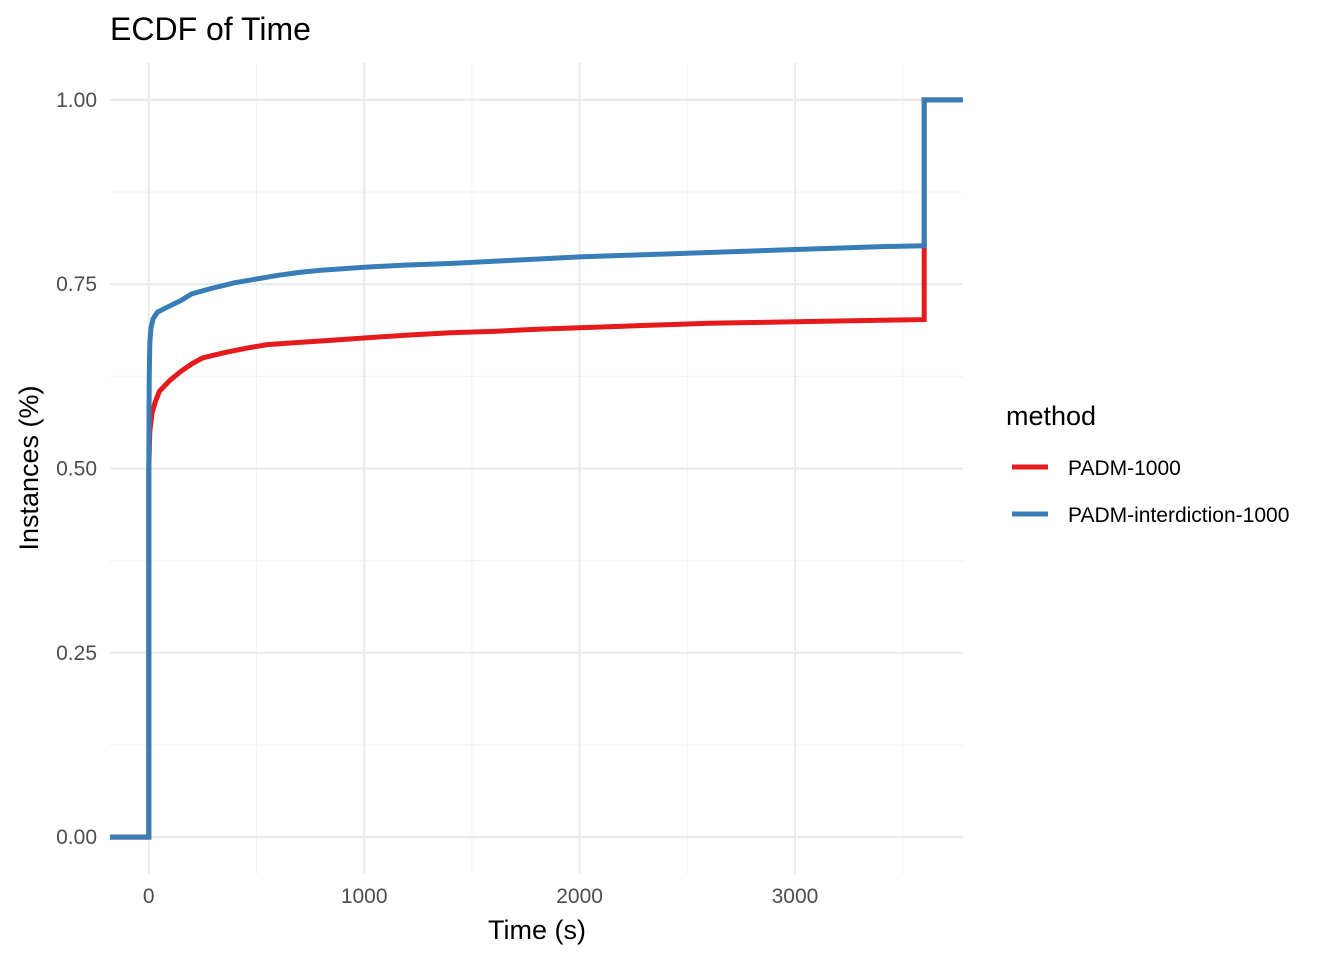 Image resolution: width=1344 pixels, height=960 pixels. I want to click on y-tick-label: 0.75, so click(76, 284).